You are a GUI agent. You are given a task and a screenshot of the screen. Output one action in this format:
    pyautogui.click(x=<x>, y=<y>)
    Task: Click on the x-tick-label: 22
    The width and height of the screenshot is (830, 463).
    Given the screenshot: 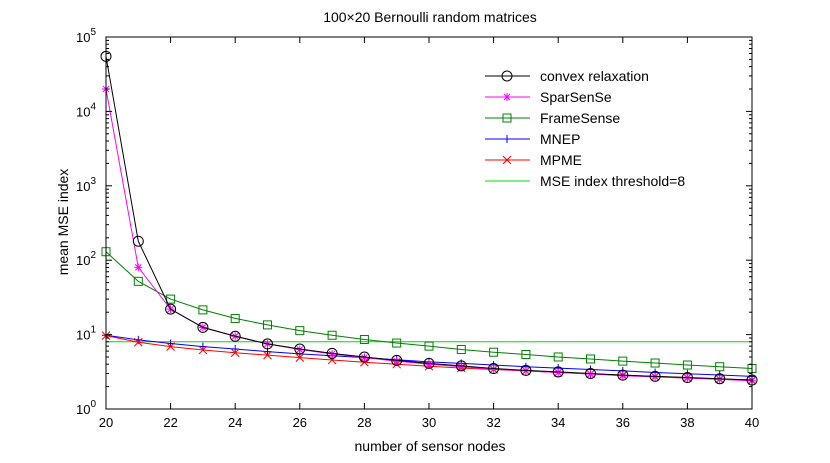 What is the action you would take?
    pyautogui.click(x=170, y=422)
    